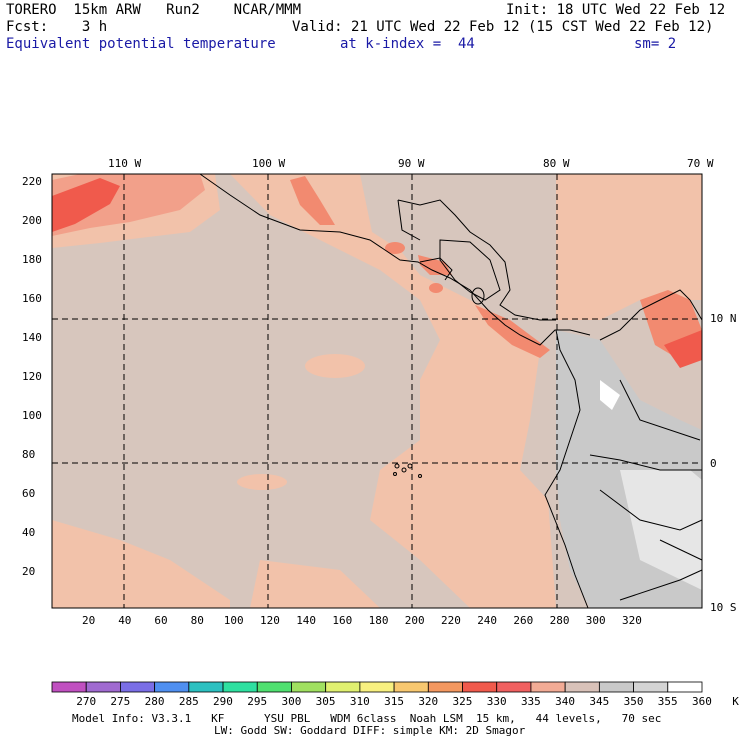 The image size is (740, 740). I want to click on colorbar-label: 325, so click(462, 701).